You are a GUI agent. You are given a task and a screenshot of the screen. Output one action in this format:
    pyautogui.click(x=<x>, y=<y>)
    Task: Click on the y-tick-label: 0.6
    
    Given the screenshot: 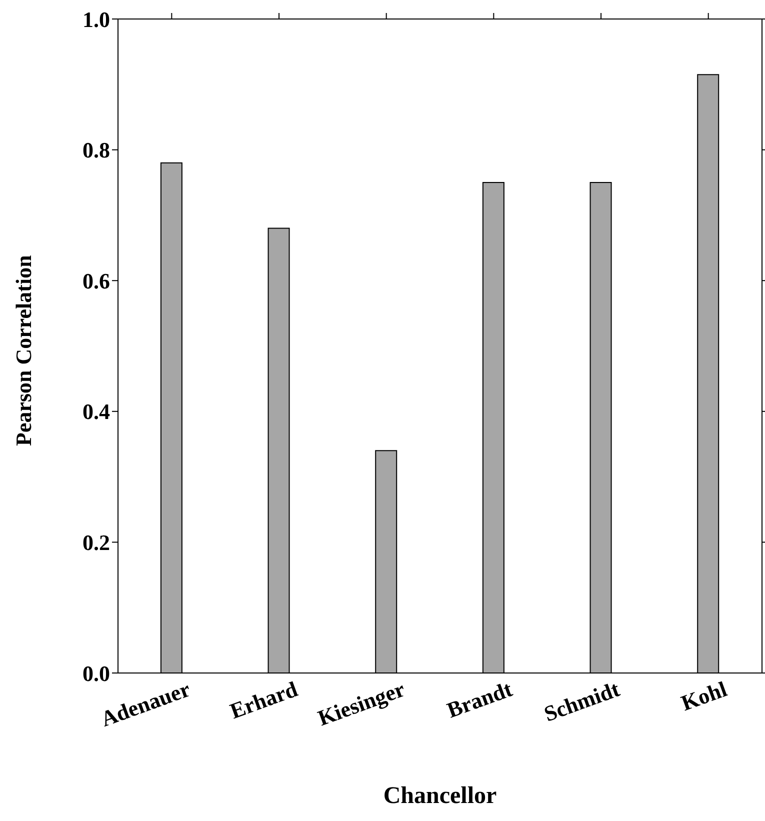 What is the action you would take?
    pyautogui.click(x=96, y=281)
    